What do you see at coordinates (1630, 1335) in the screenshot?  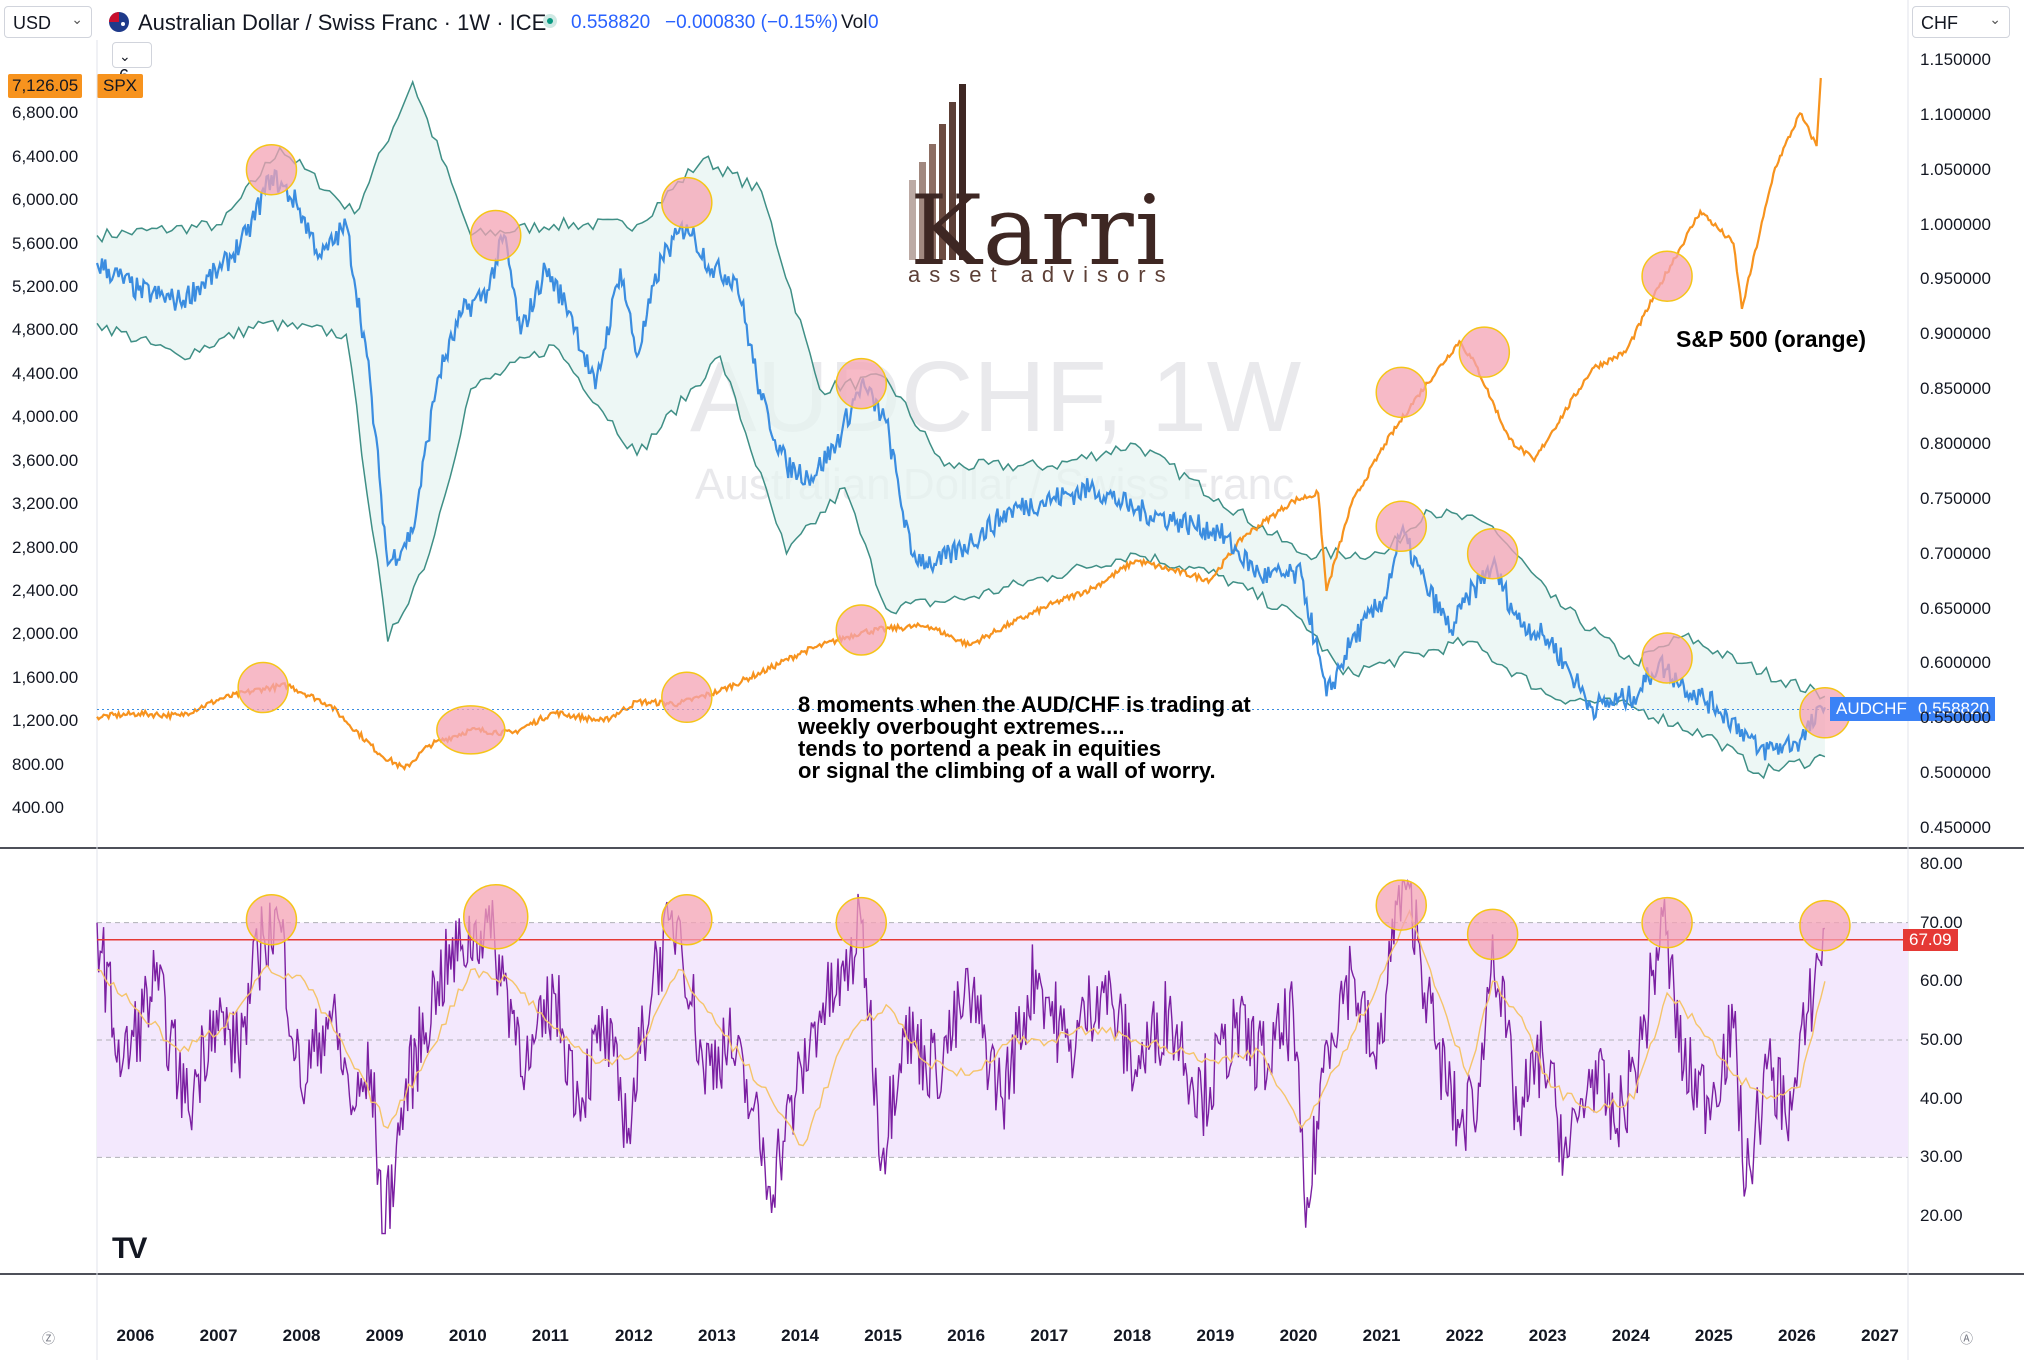 I see `year-tick: 2024` at bounding box center [1630, 1335].